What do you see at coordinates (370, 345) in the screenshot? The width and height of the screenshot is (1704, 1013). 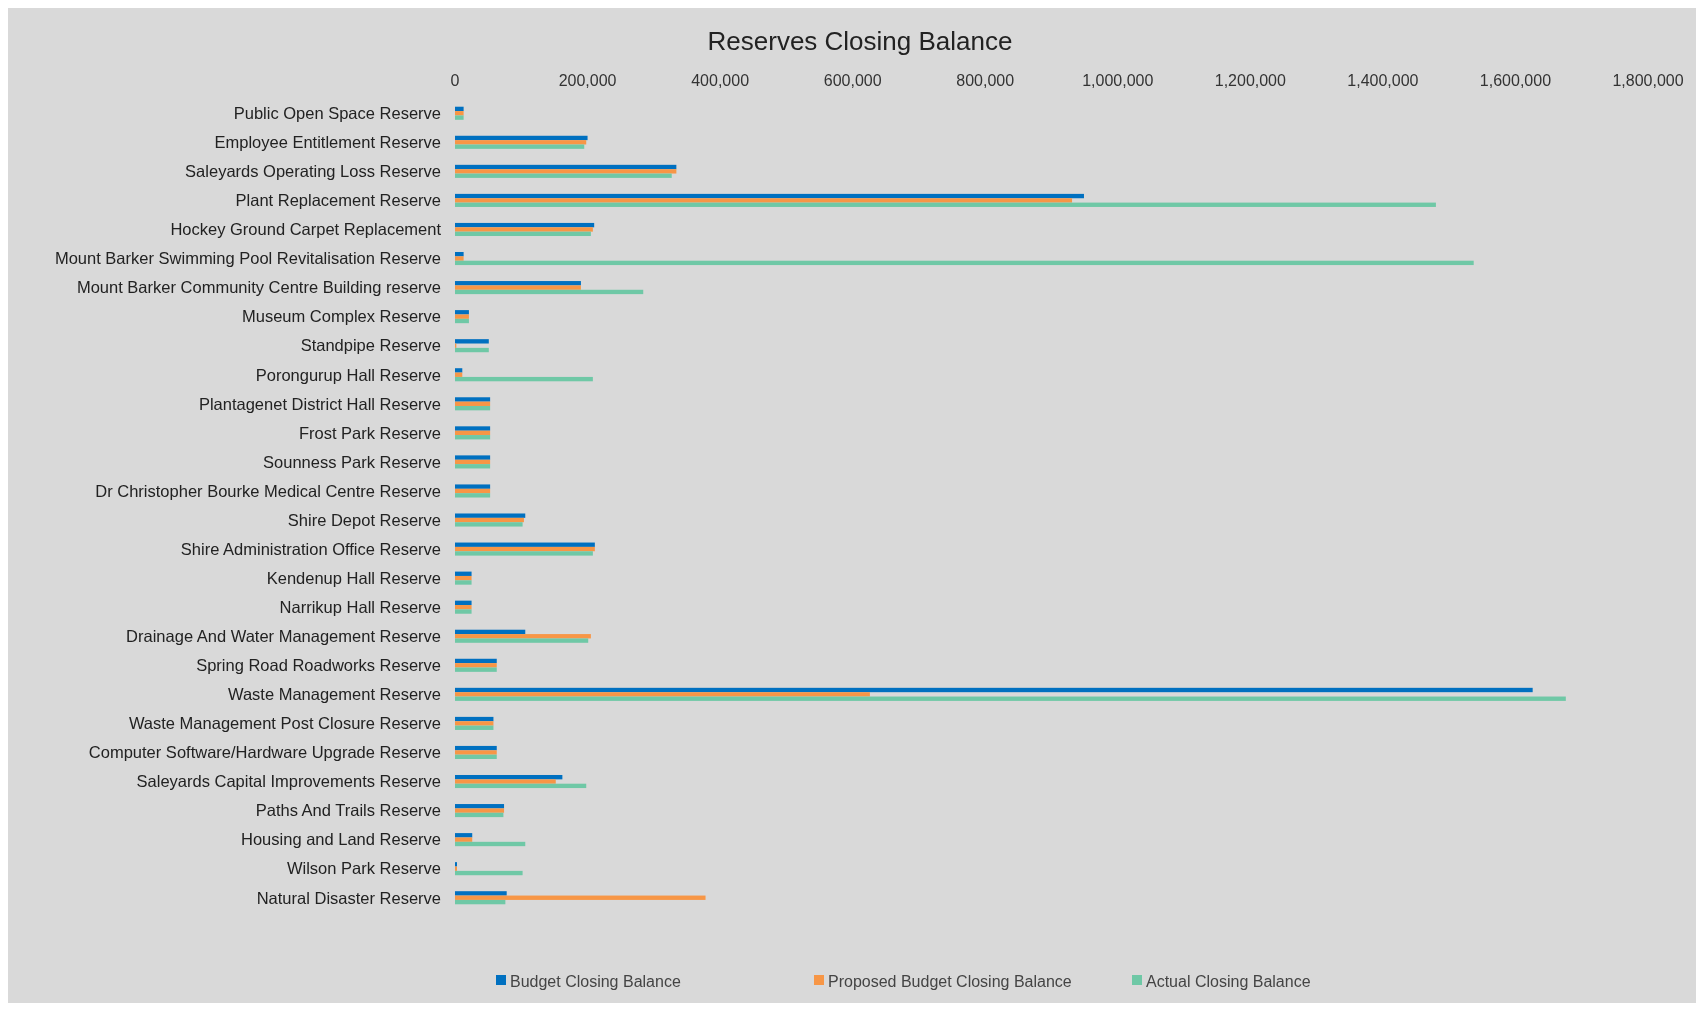 I see `y-tick-label: Standpipe Reserve` at bounding box center [370, 345].